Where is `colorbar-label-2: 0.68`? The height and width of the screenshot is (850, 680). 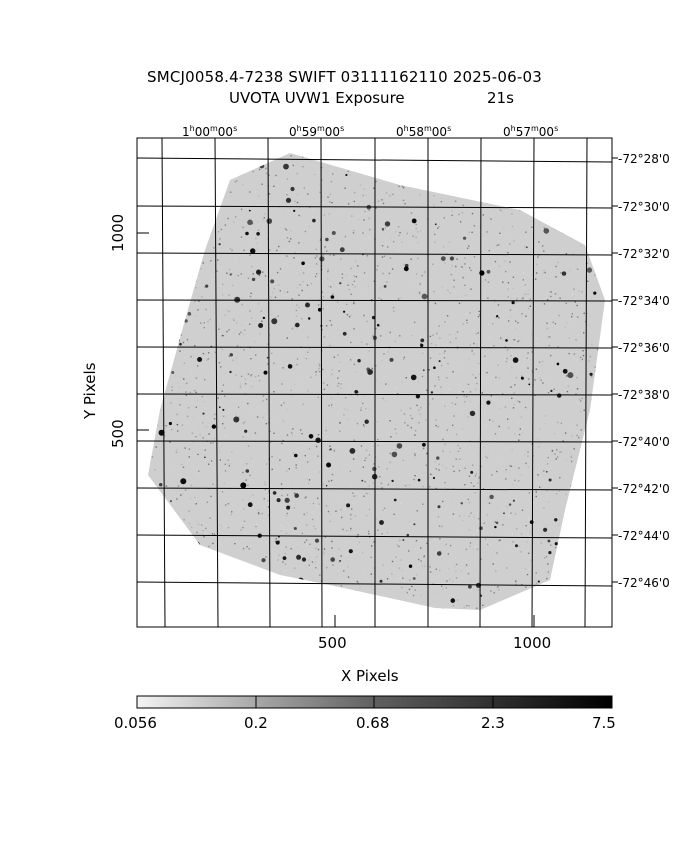 colorbar-label-2: 0.68 is located at coordinates (373, 723).